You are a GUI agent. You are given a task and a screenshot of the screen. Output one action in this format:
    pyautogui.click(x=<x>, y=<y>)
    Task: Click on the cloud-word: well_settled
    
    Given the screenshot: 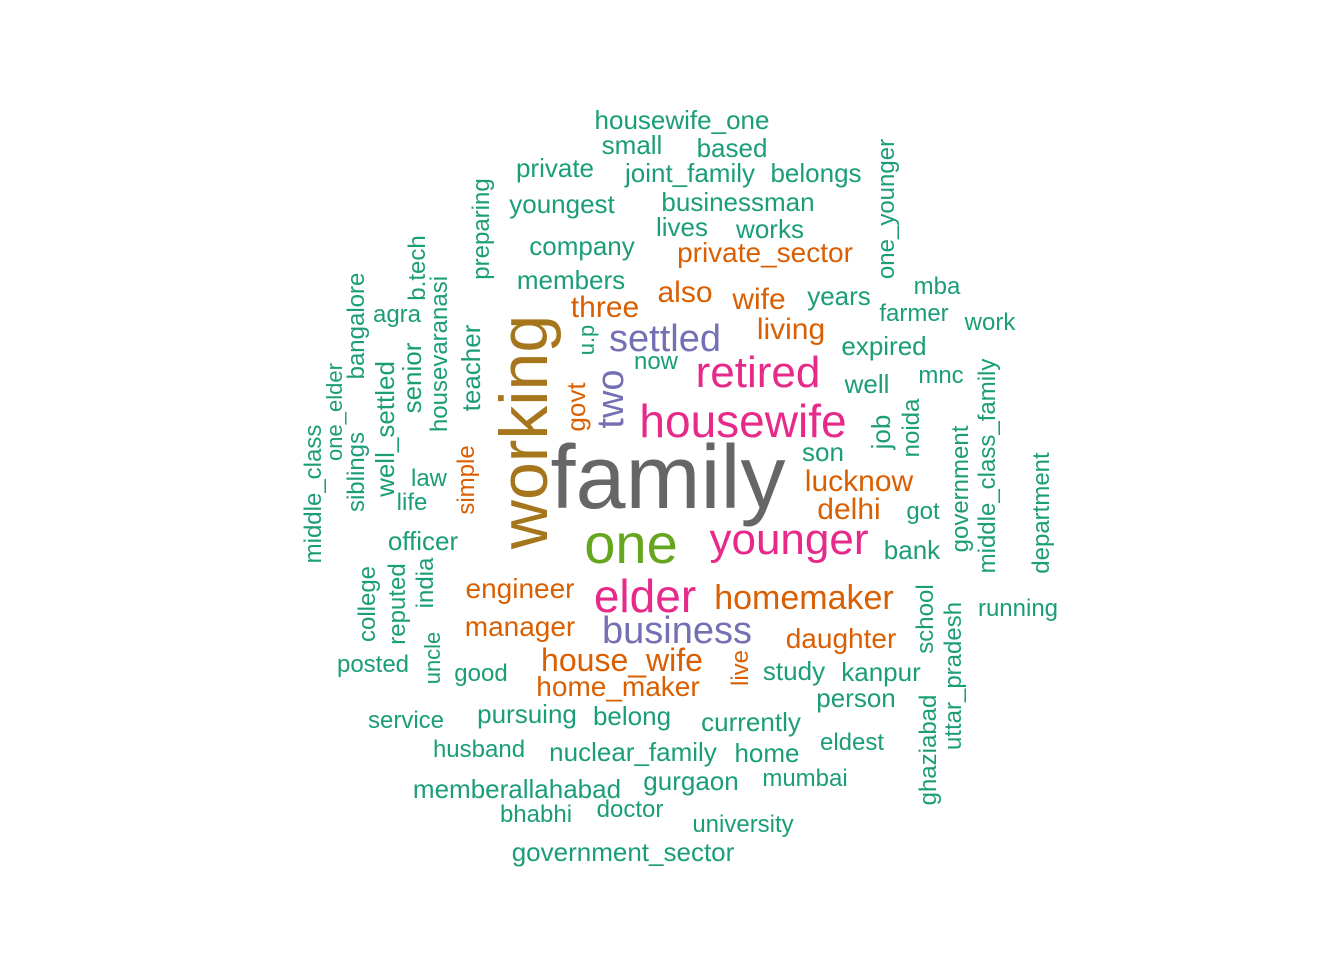 What is the action you would take?
    pyautogui.click(x=385, y=429)
    